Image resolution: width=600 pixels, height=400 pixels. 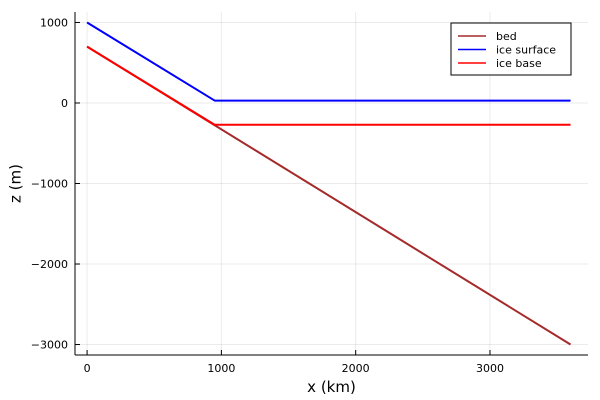 What do you see at coordinates (526, 50) in the screenshot?
I see `legend-label: ice surface` at bounding box center [526, 50].